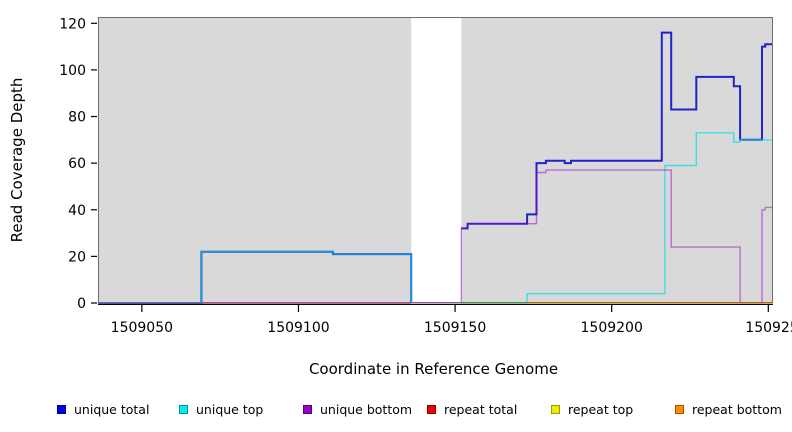 The height and width of the screenshot is (432, 792). What do you see at coordinates (612, 328) in the screenshot?
I see `x-tick-label: 1509200` at bounding box center [612, 328].